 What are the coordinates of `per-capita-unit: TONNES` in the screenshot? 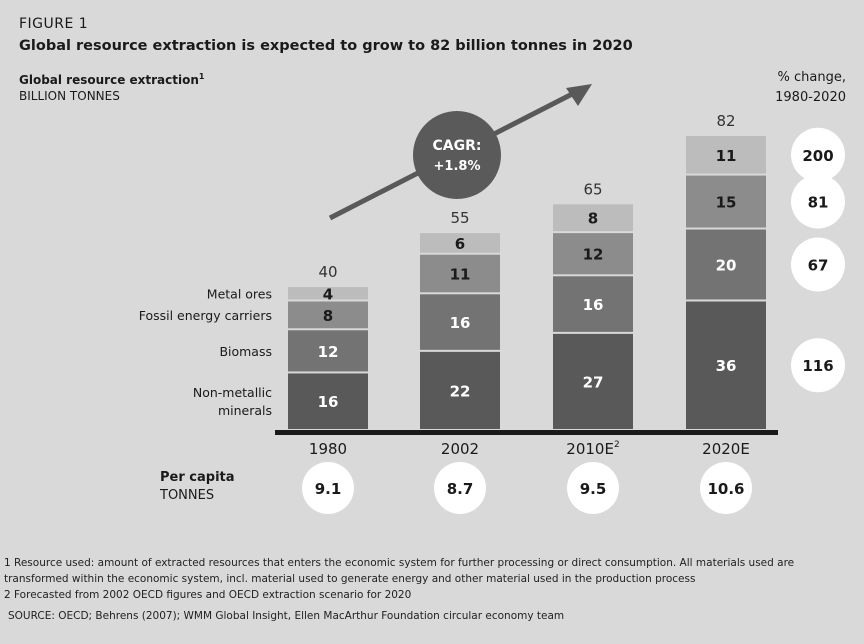 It's located at (187, 495).